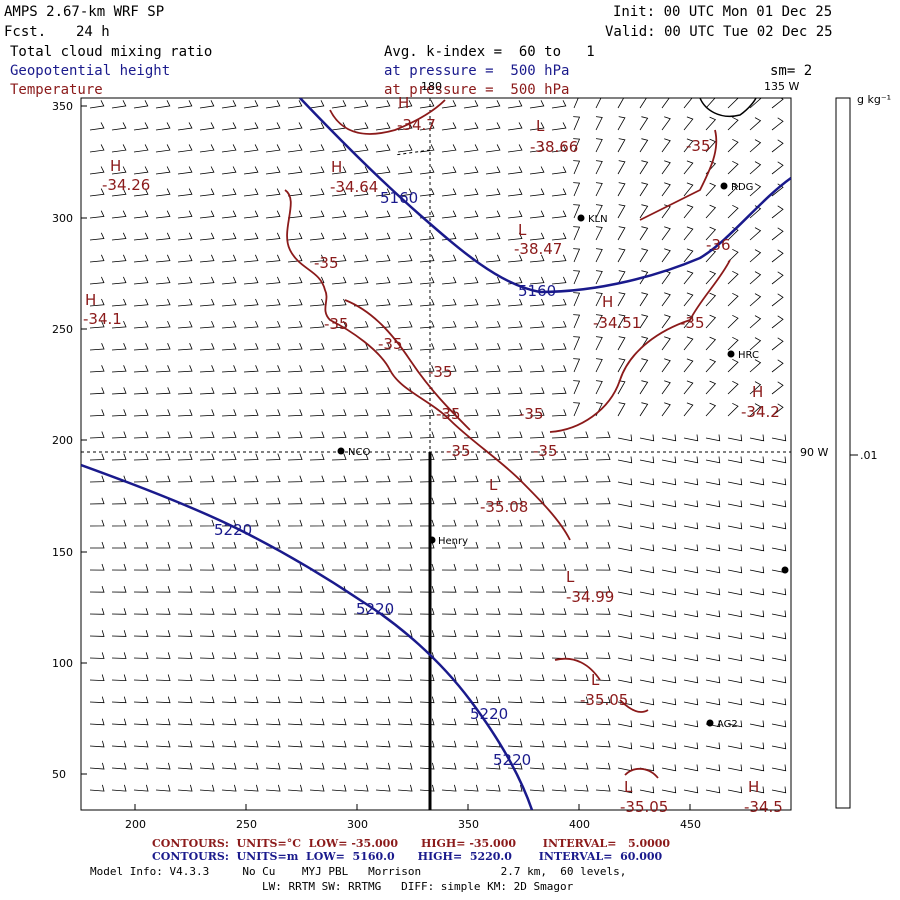  I want to click on pressure-temperature: at pressure = 500 hPa, so click(477, 90).